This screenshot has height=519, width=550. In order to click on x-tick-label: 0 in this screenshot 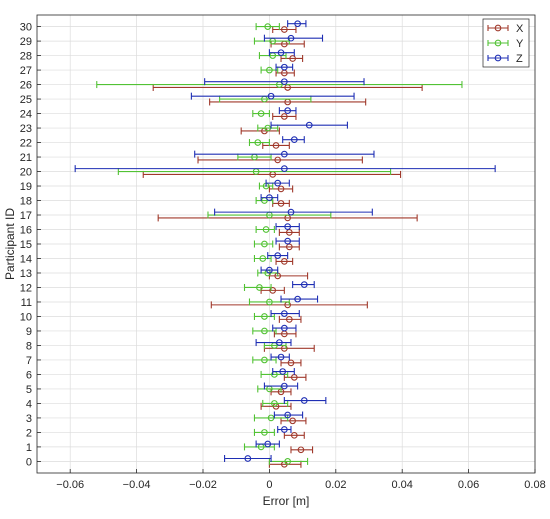, I will do `click(269, 485)`.